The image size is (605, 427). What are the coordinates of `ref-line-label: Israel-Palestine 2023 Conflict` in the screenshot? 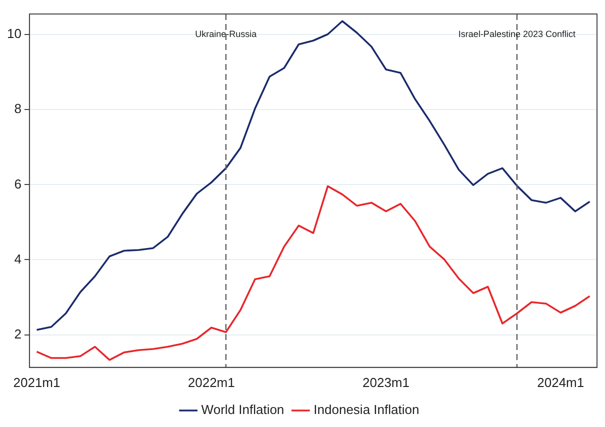 It's located at (517, 34).